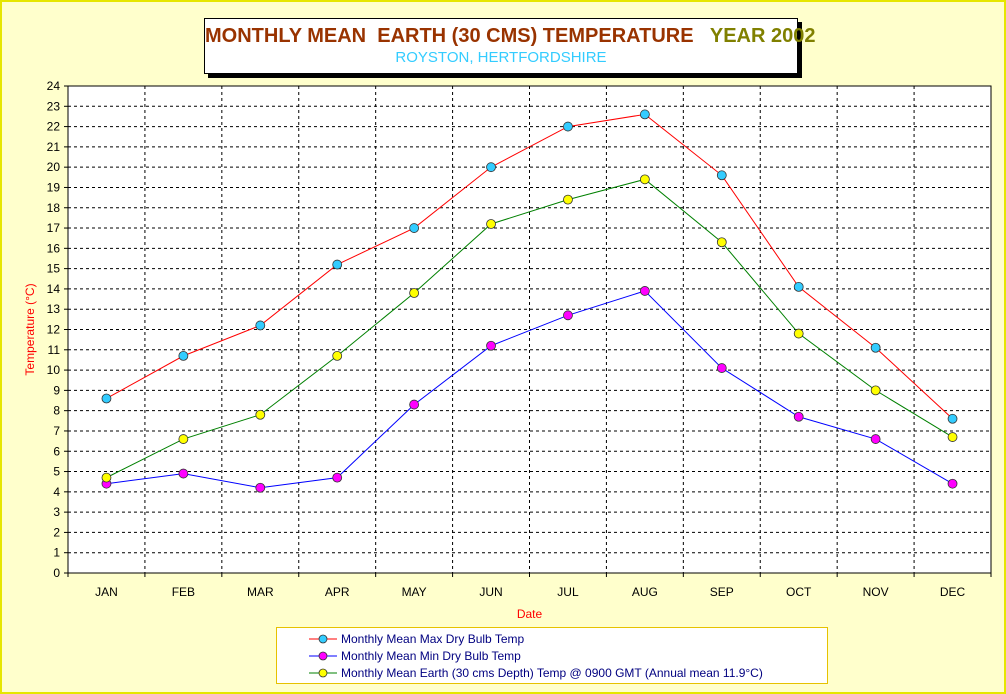 This screenshot has height=694, width=1006. What do you see at coordinates (54, 330) in the screenshot?
I see `y-tick-label: 12` at bounding box center [54, 330].